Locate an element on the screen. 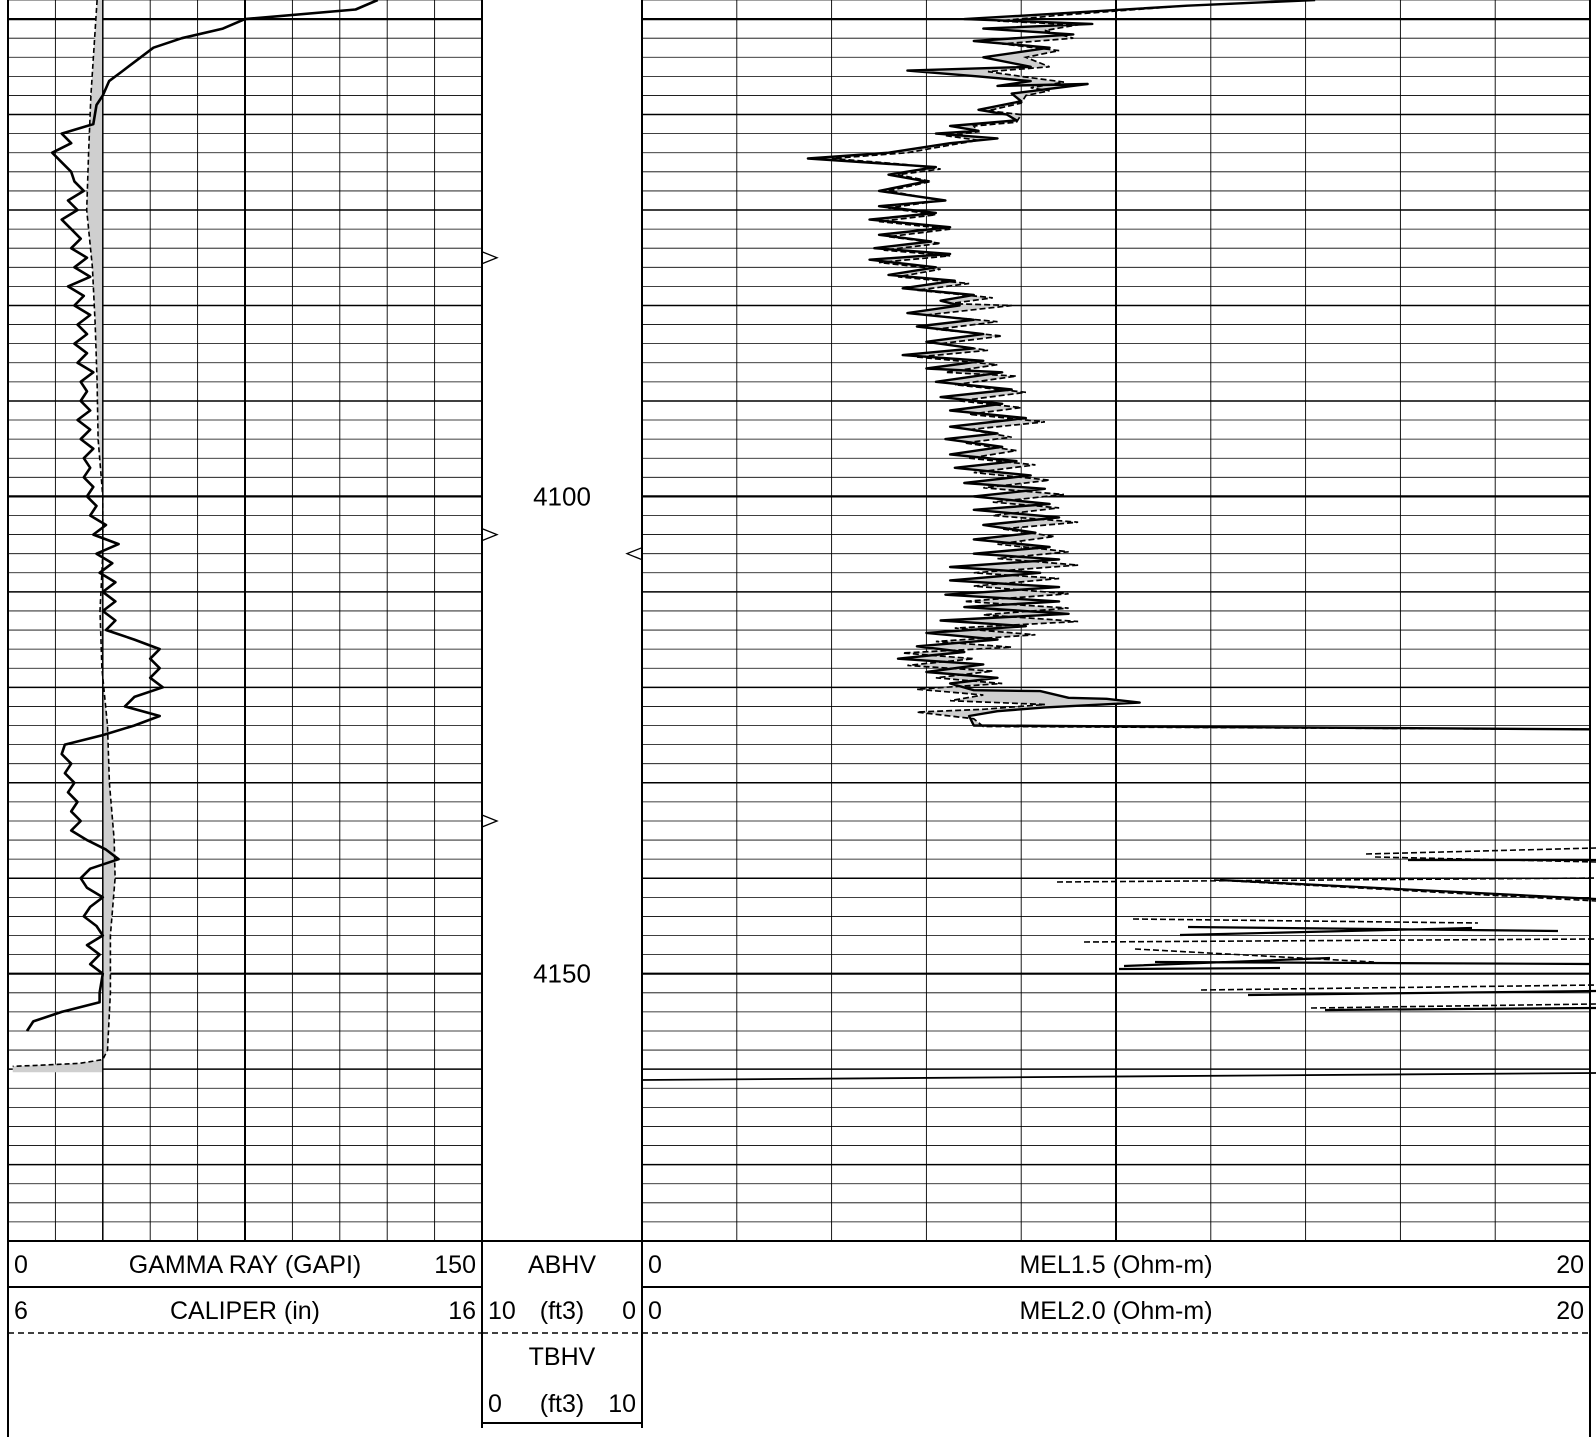 This screenshot has width=1596, height=1437. tbhv-min-label: 0 is located at coordinates (495, 1404).